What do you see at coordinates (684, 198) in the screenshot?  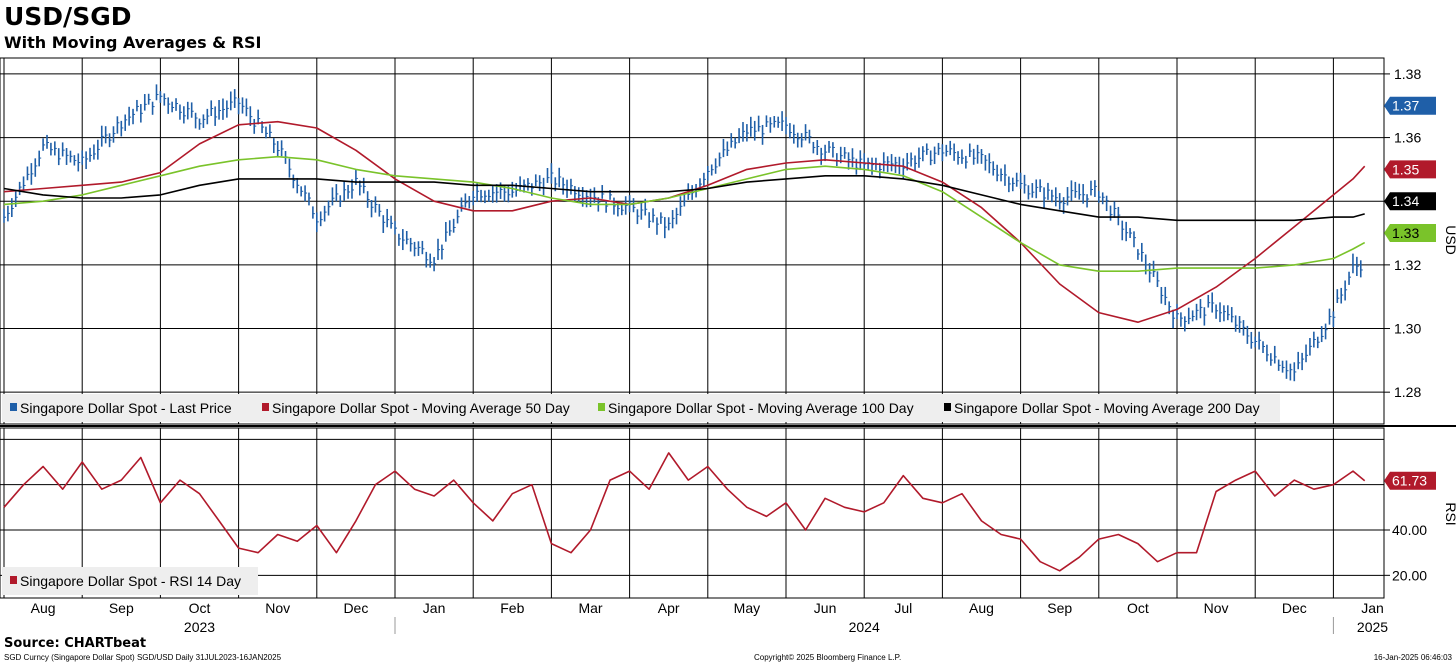 I see `ma200-line` at bounding box center [684, 198].